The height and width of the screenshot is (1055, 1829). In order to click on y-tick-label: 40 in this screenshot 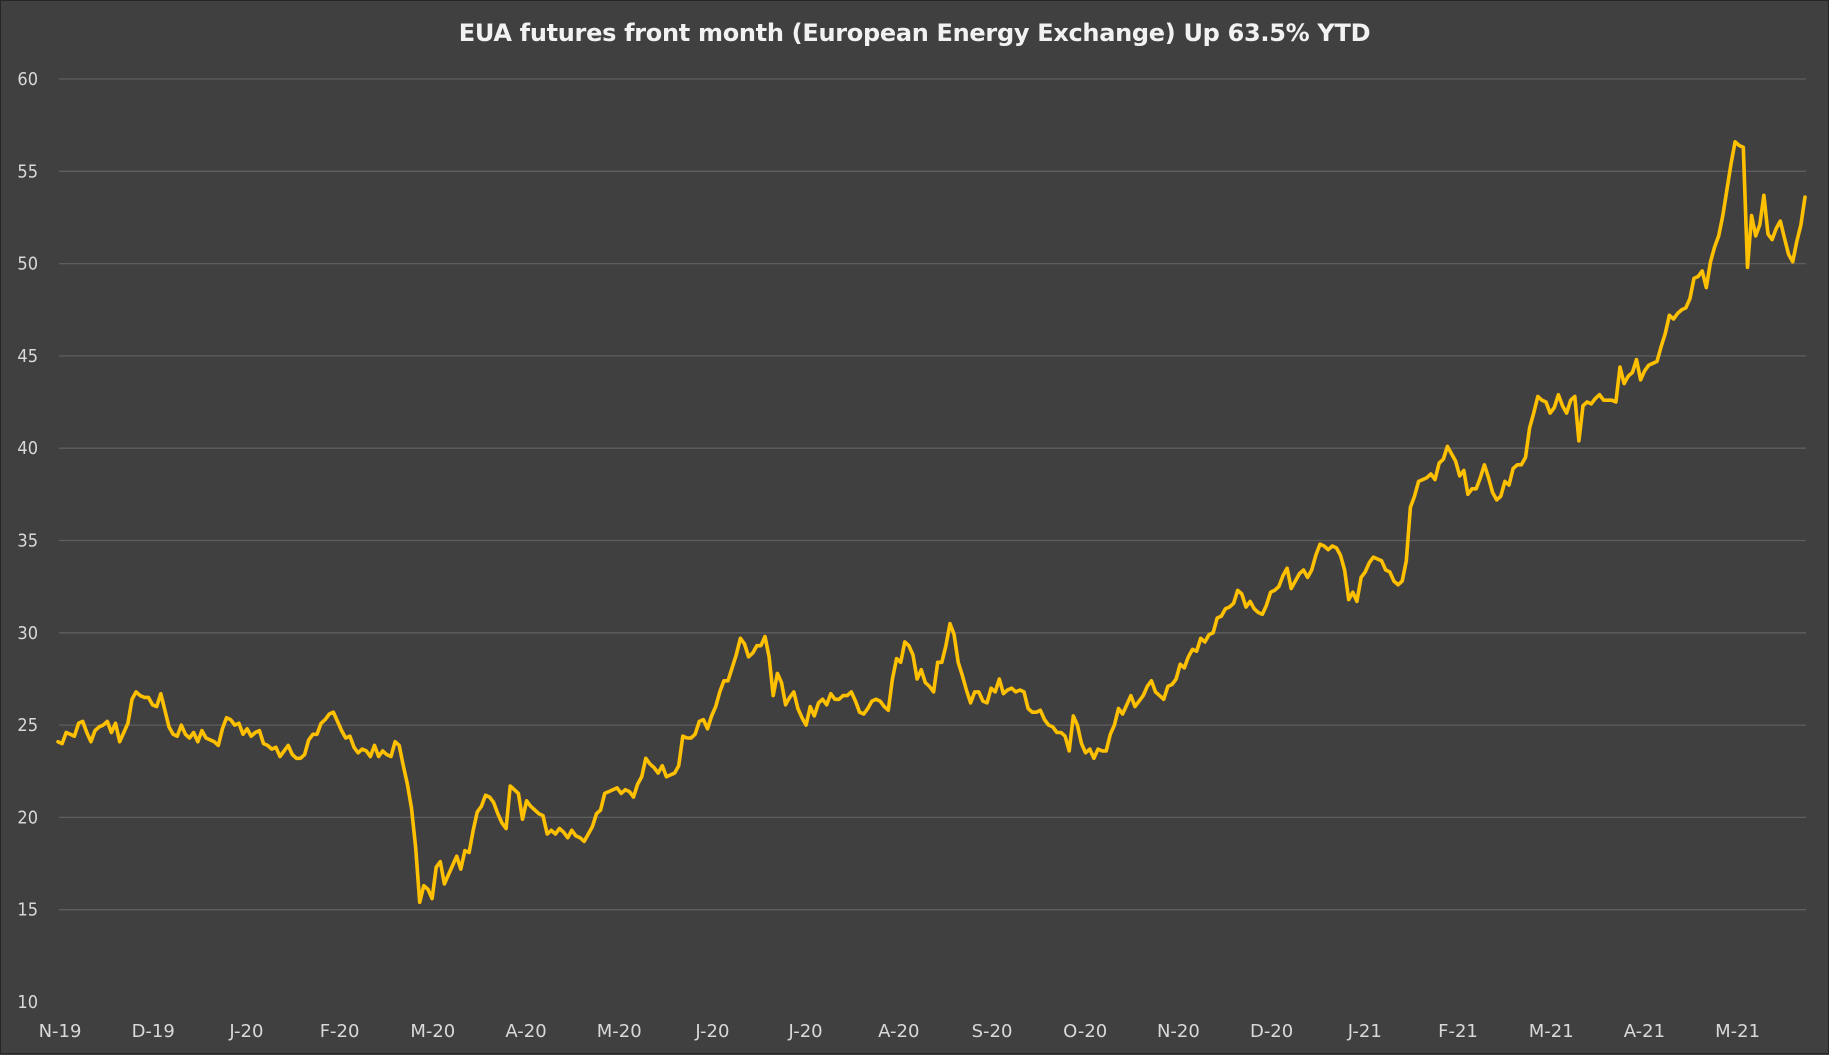, I will do `click(27, 448)`.